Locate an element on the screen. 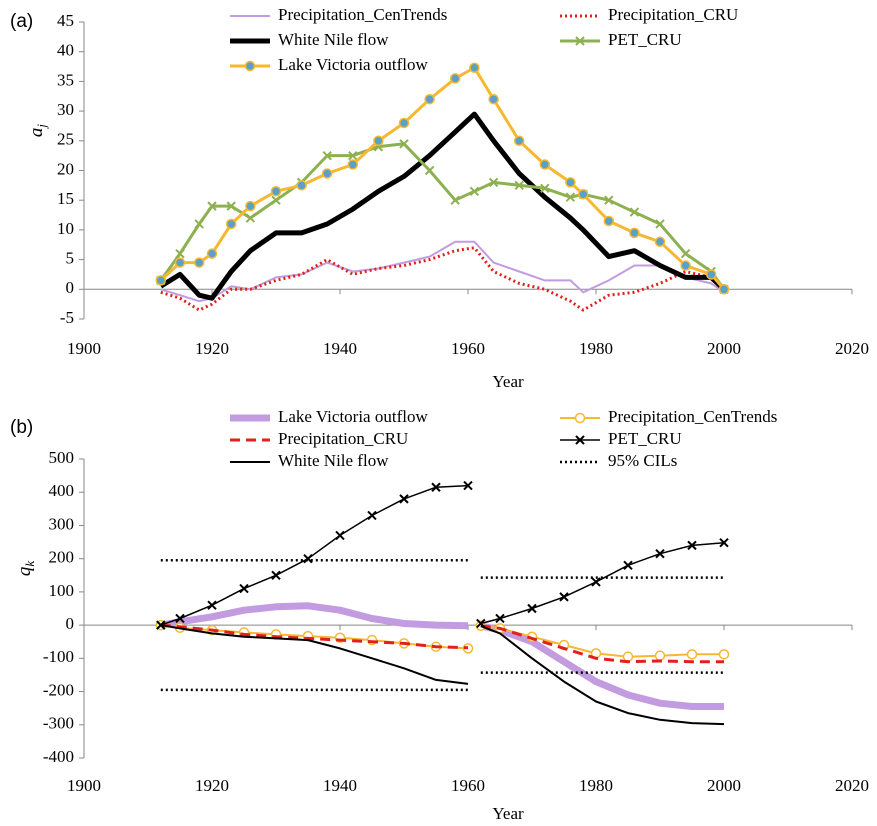 The image size is (877, 826). y-tick-label: 25 is located at coordinates (65, 139).